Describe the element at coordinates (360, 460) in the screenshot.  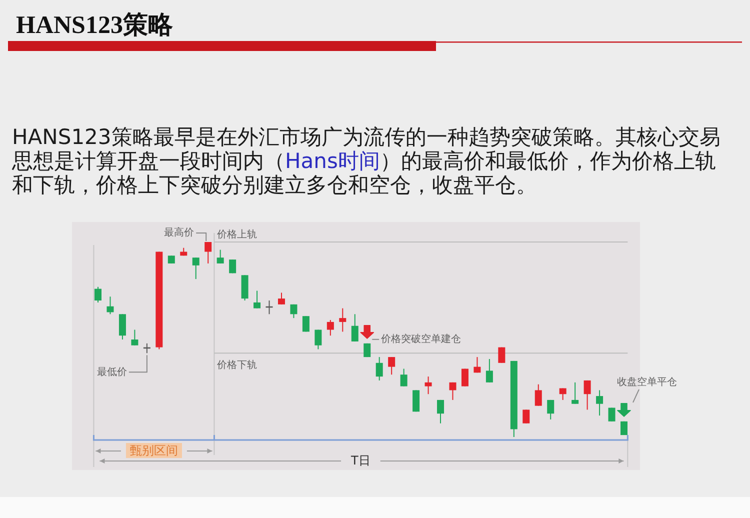
I see `text: T日` at that location.